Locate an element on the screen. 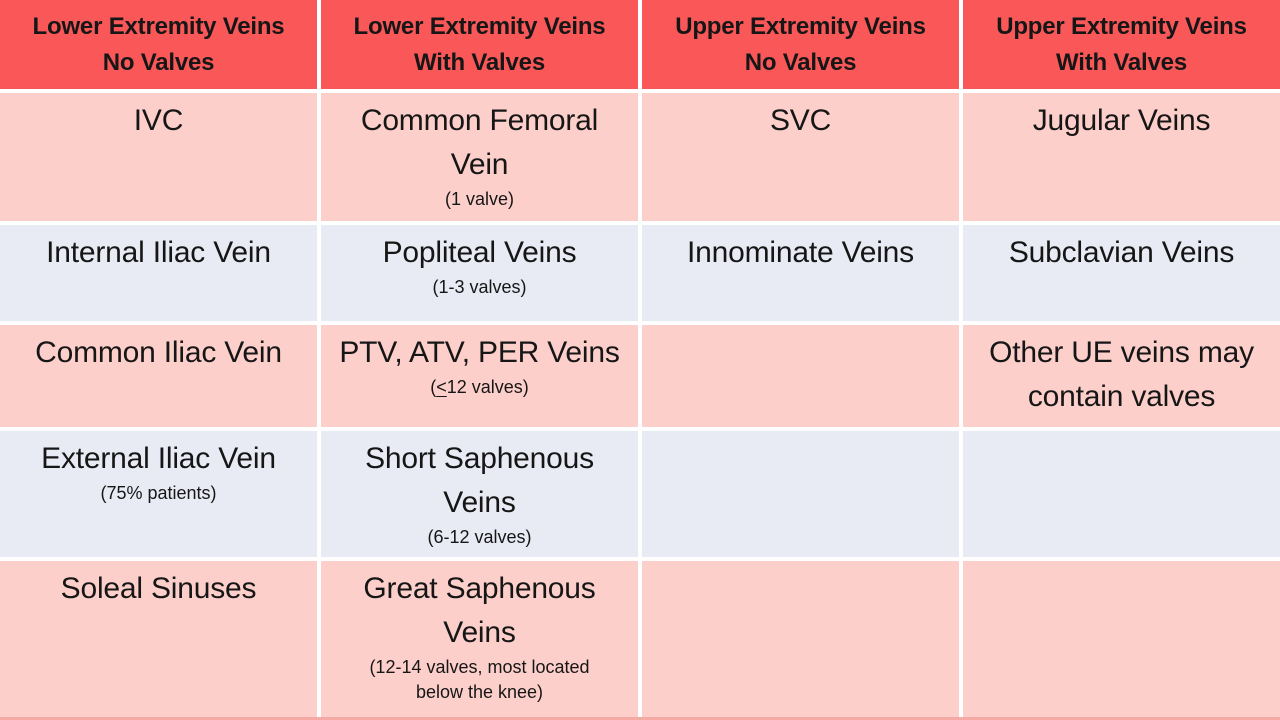 This screenshot has height=720, width=1280. main-text: Internal Iliac Vein is located at coordinates (158, 252).